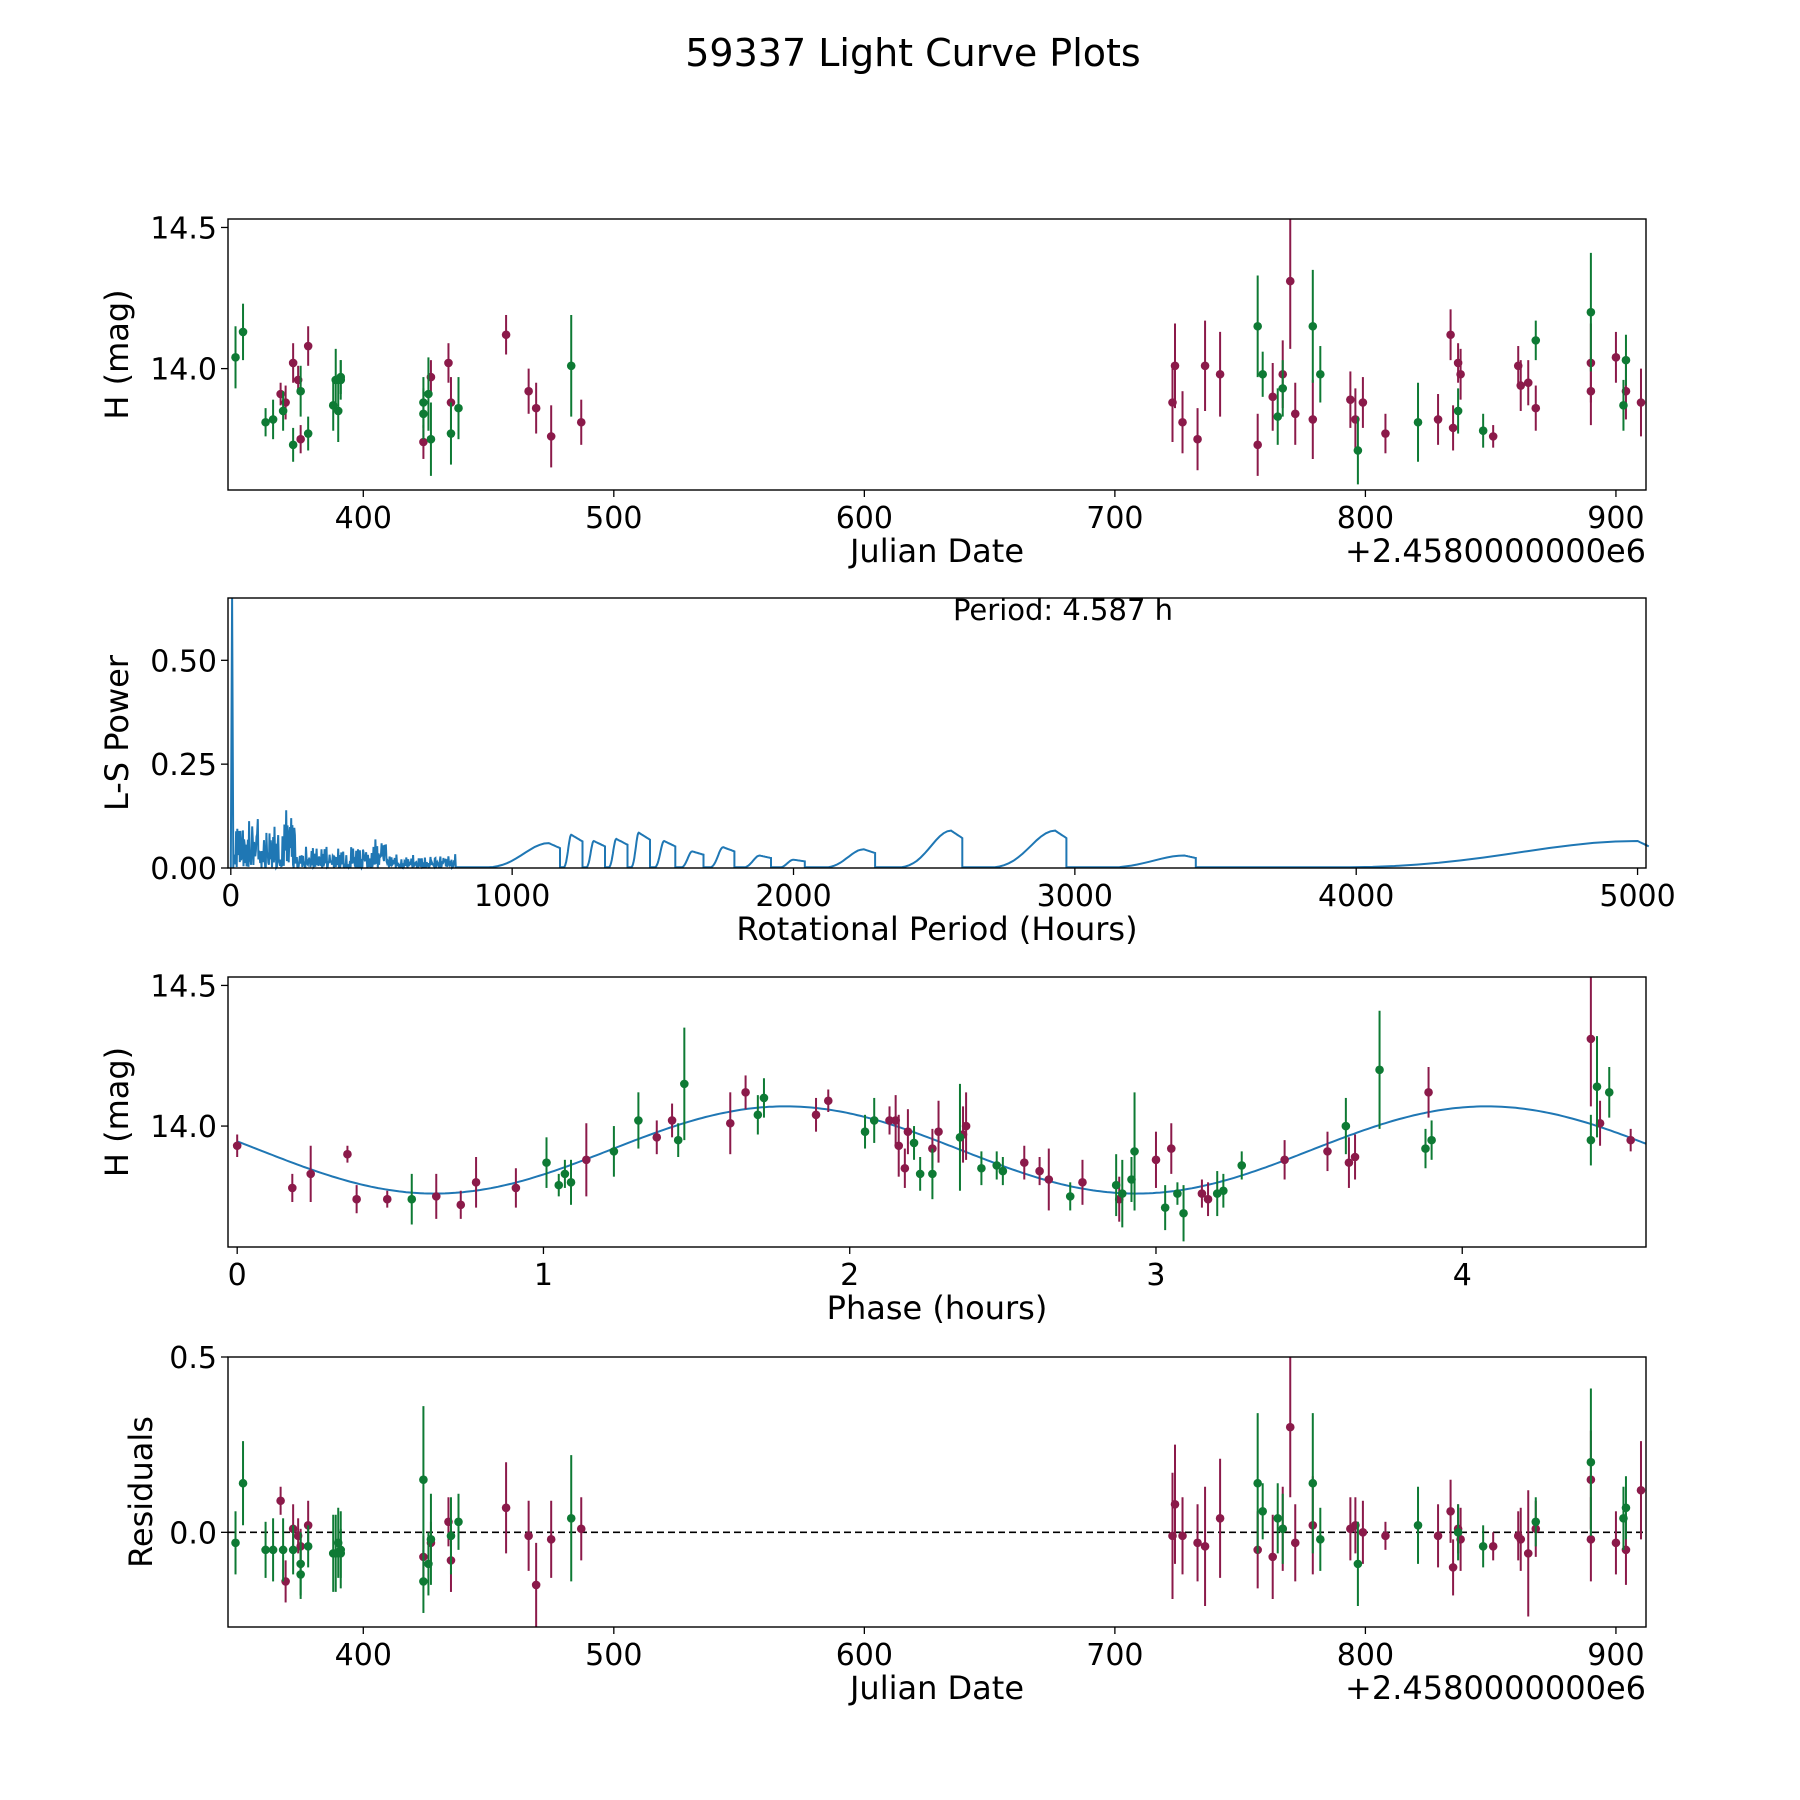 The width and height of the screenshot is (1800, 1800). I want to click on figure-title: 59337 Light Curve Plots, so click(912, 53).